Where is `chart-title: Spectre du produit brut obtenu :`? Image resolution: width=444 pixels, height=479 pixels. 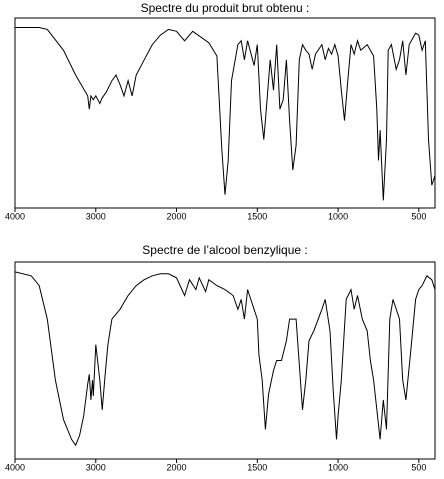
chart-title: Spectre du produit brut obtenu : is located at coordinates (225, 8).